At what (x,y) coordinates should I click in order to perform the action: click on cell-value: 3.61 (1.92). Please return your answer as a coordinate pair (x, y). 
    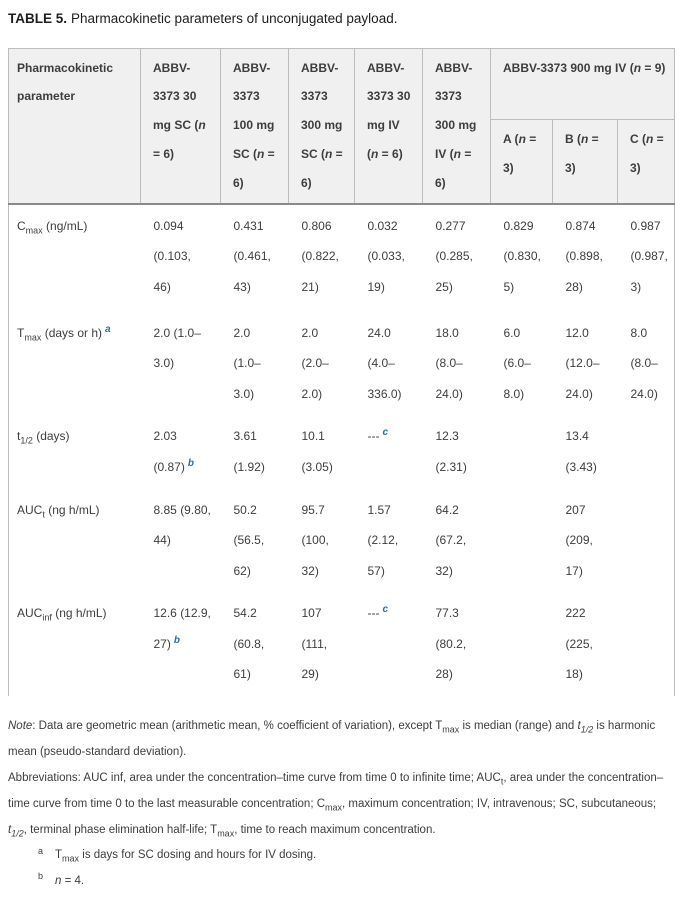
    Looking at the image, I should click on (249, 451).